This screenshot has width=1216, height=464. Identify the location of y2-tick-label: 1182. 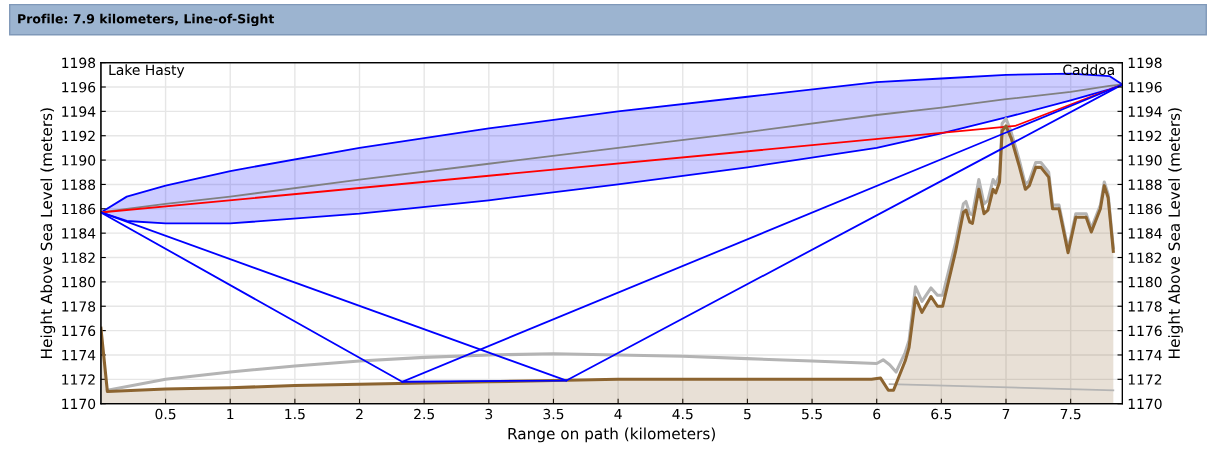
(1145, 257).